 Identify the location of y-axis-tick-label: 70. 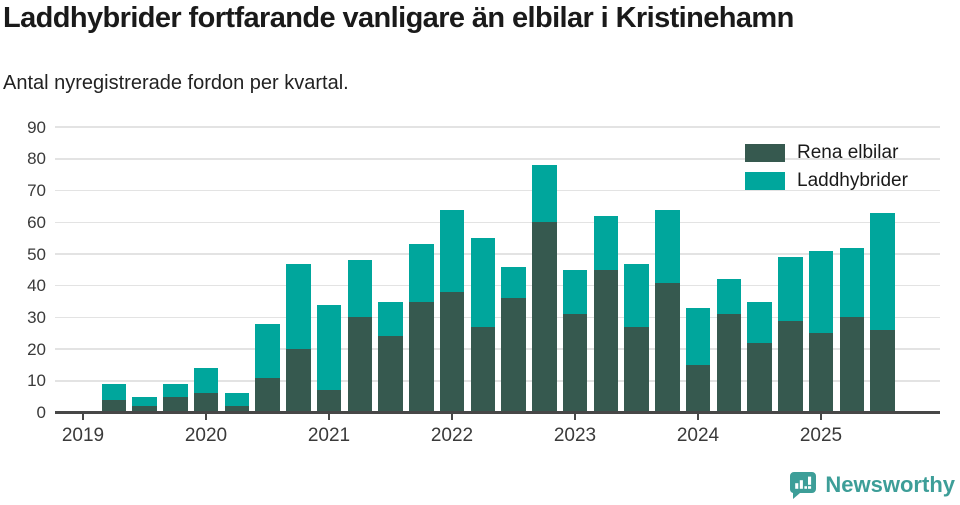
(36, 191).